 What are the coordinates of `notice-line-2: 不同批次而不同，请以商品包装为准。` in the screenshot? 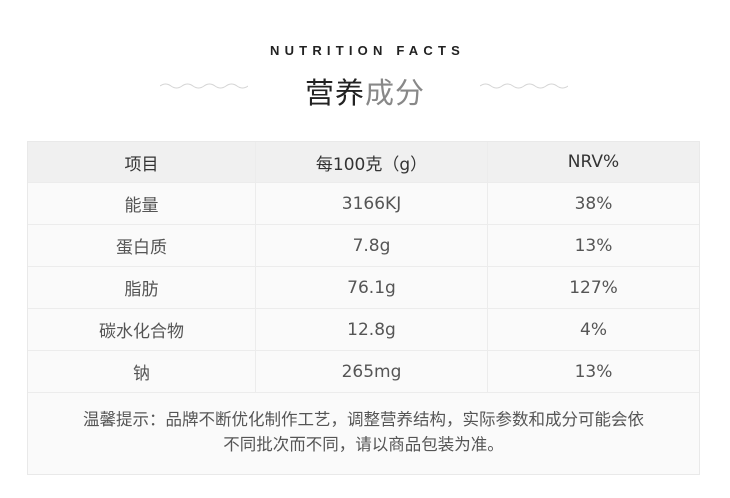 It's located at (363, 444).